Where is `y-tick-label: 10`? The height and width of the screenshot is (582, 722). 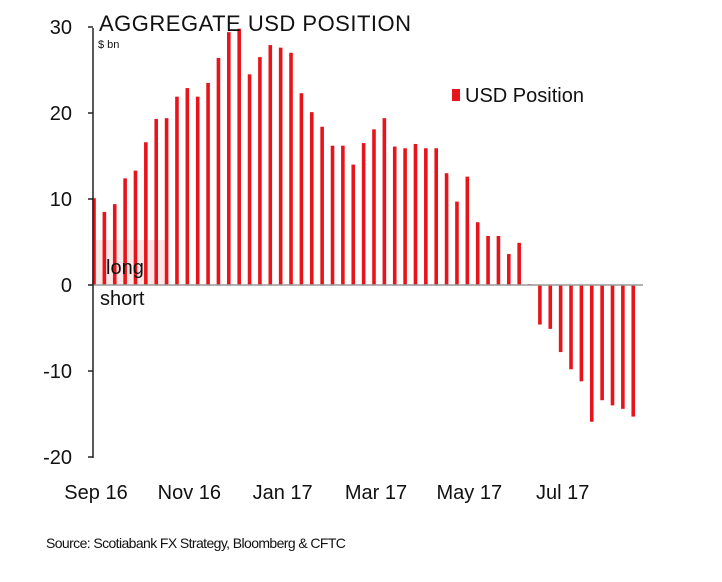
y-tick-label: 10 is located at coordinates (61, 200).